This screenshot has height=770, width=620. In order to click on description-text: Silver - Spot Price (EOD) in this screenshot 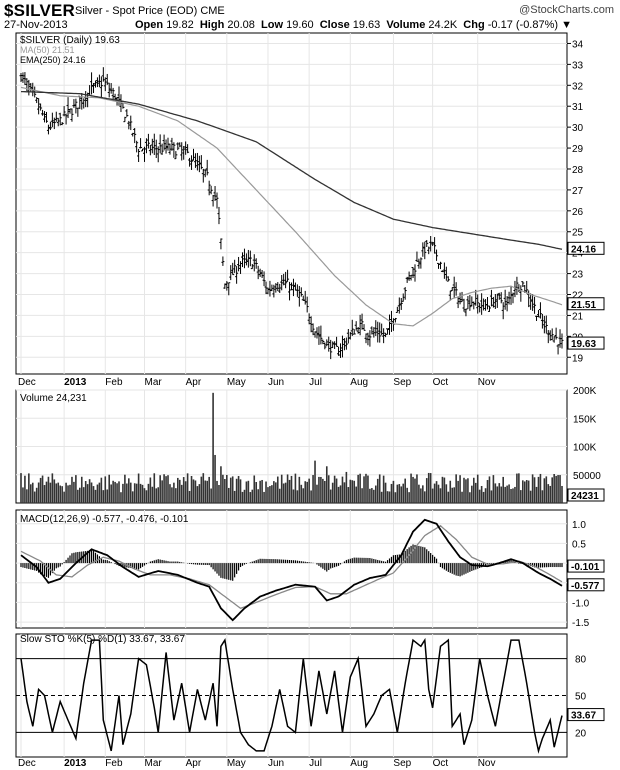, I will do `click(136, 11)`.